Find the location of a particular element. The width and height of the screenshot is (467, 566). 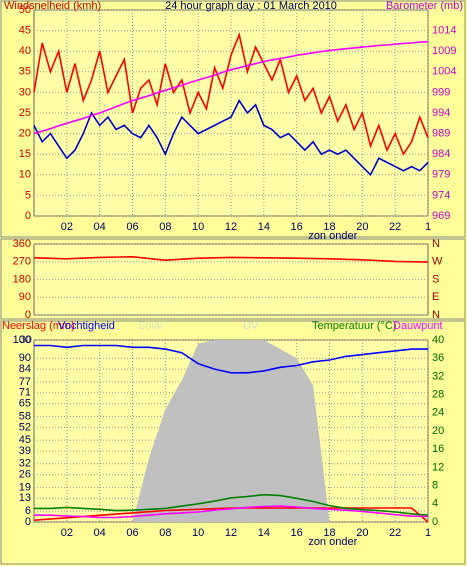

y2-tick-label: 0 is located at coordinates (435, 522).